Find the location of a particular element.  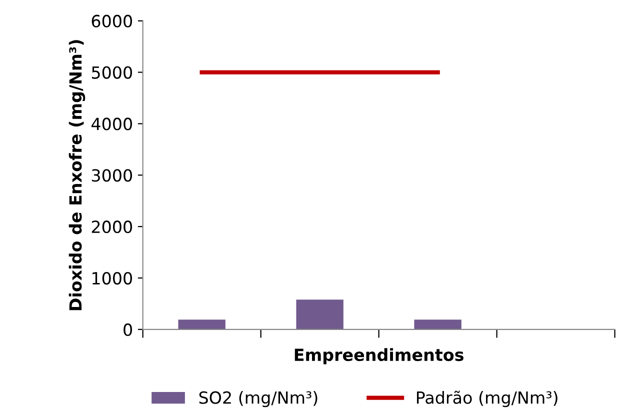

y-tick-label: 1000 is located at coordinates (112, 278).